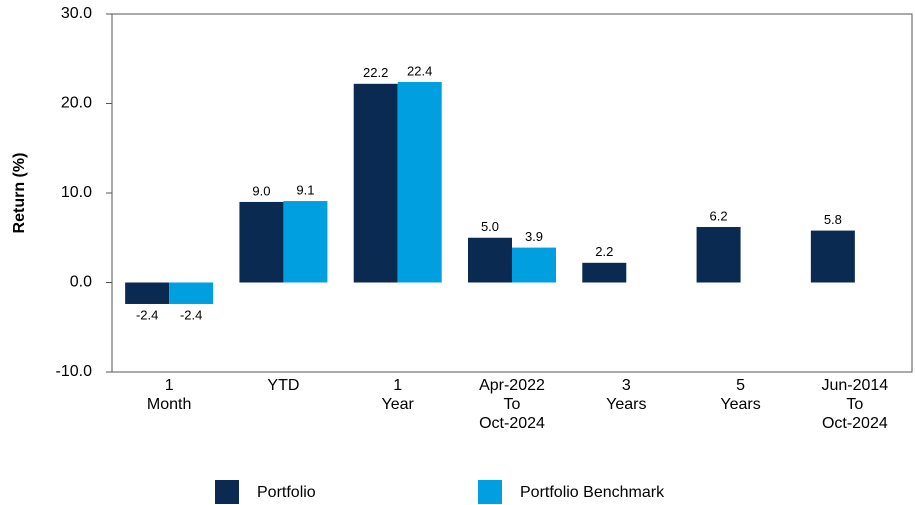 The height and width of the screenshot is (505, 915). I want to click on x-tick-label: YTD, so click(283, 385).